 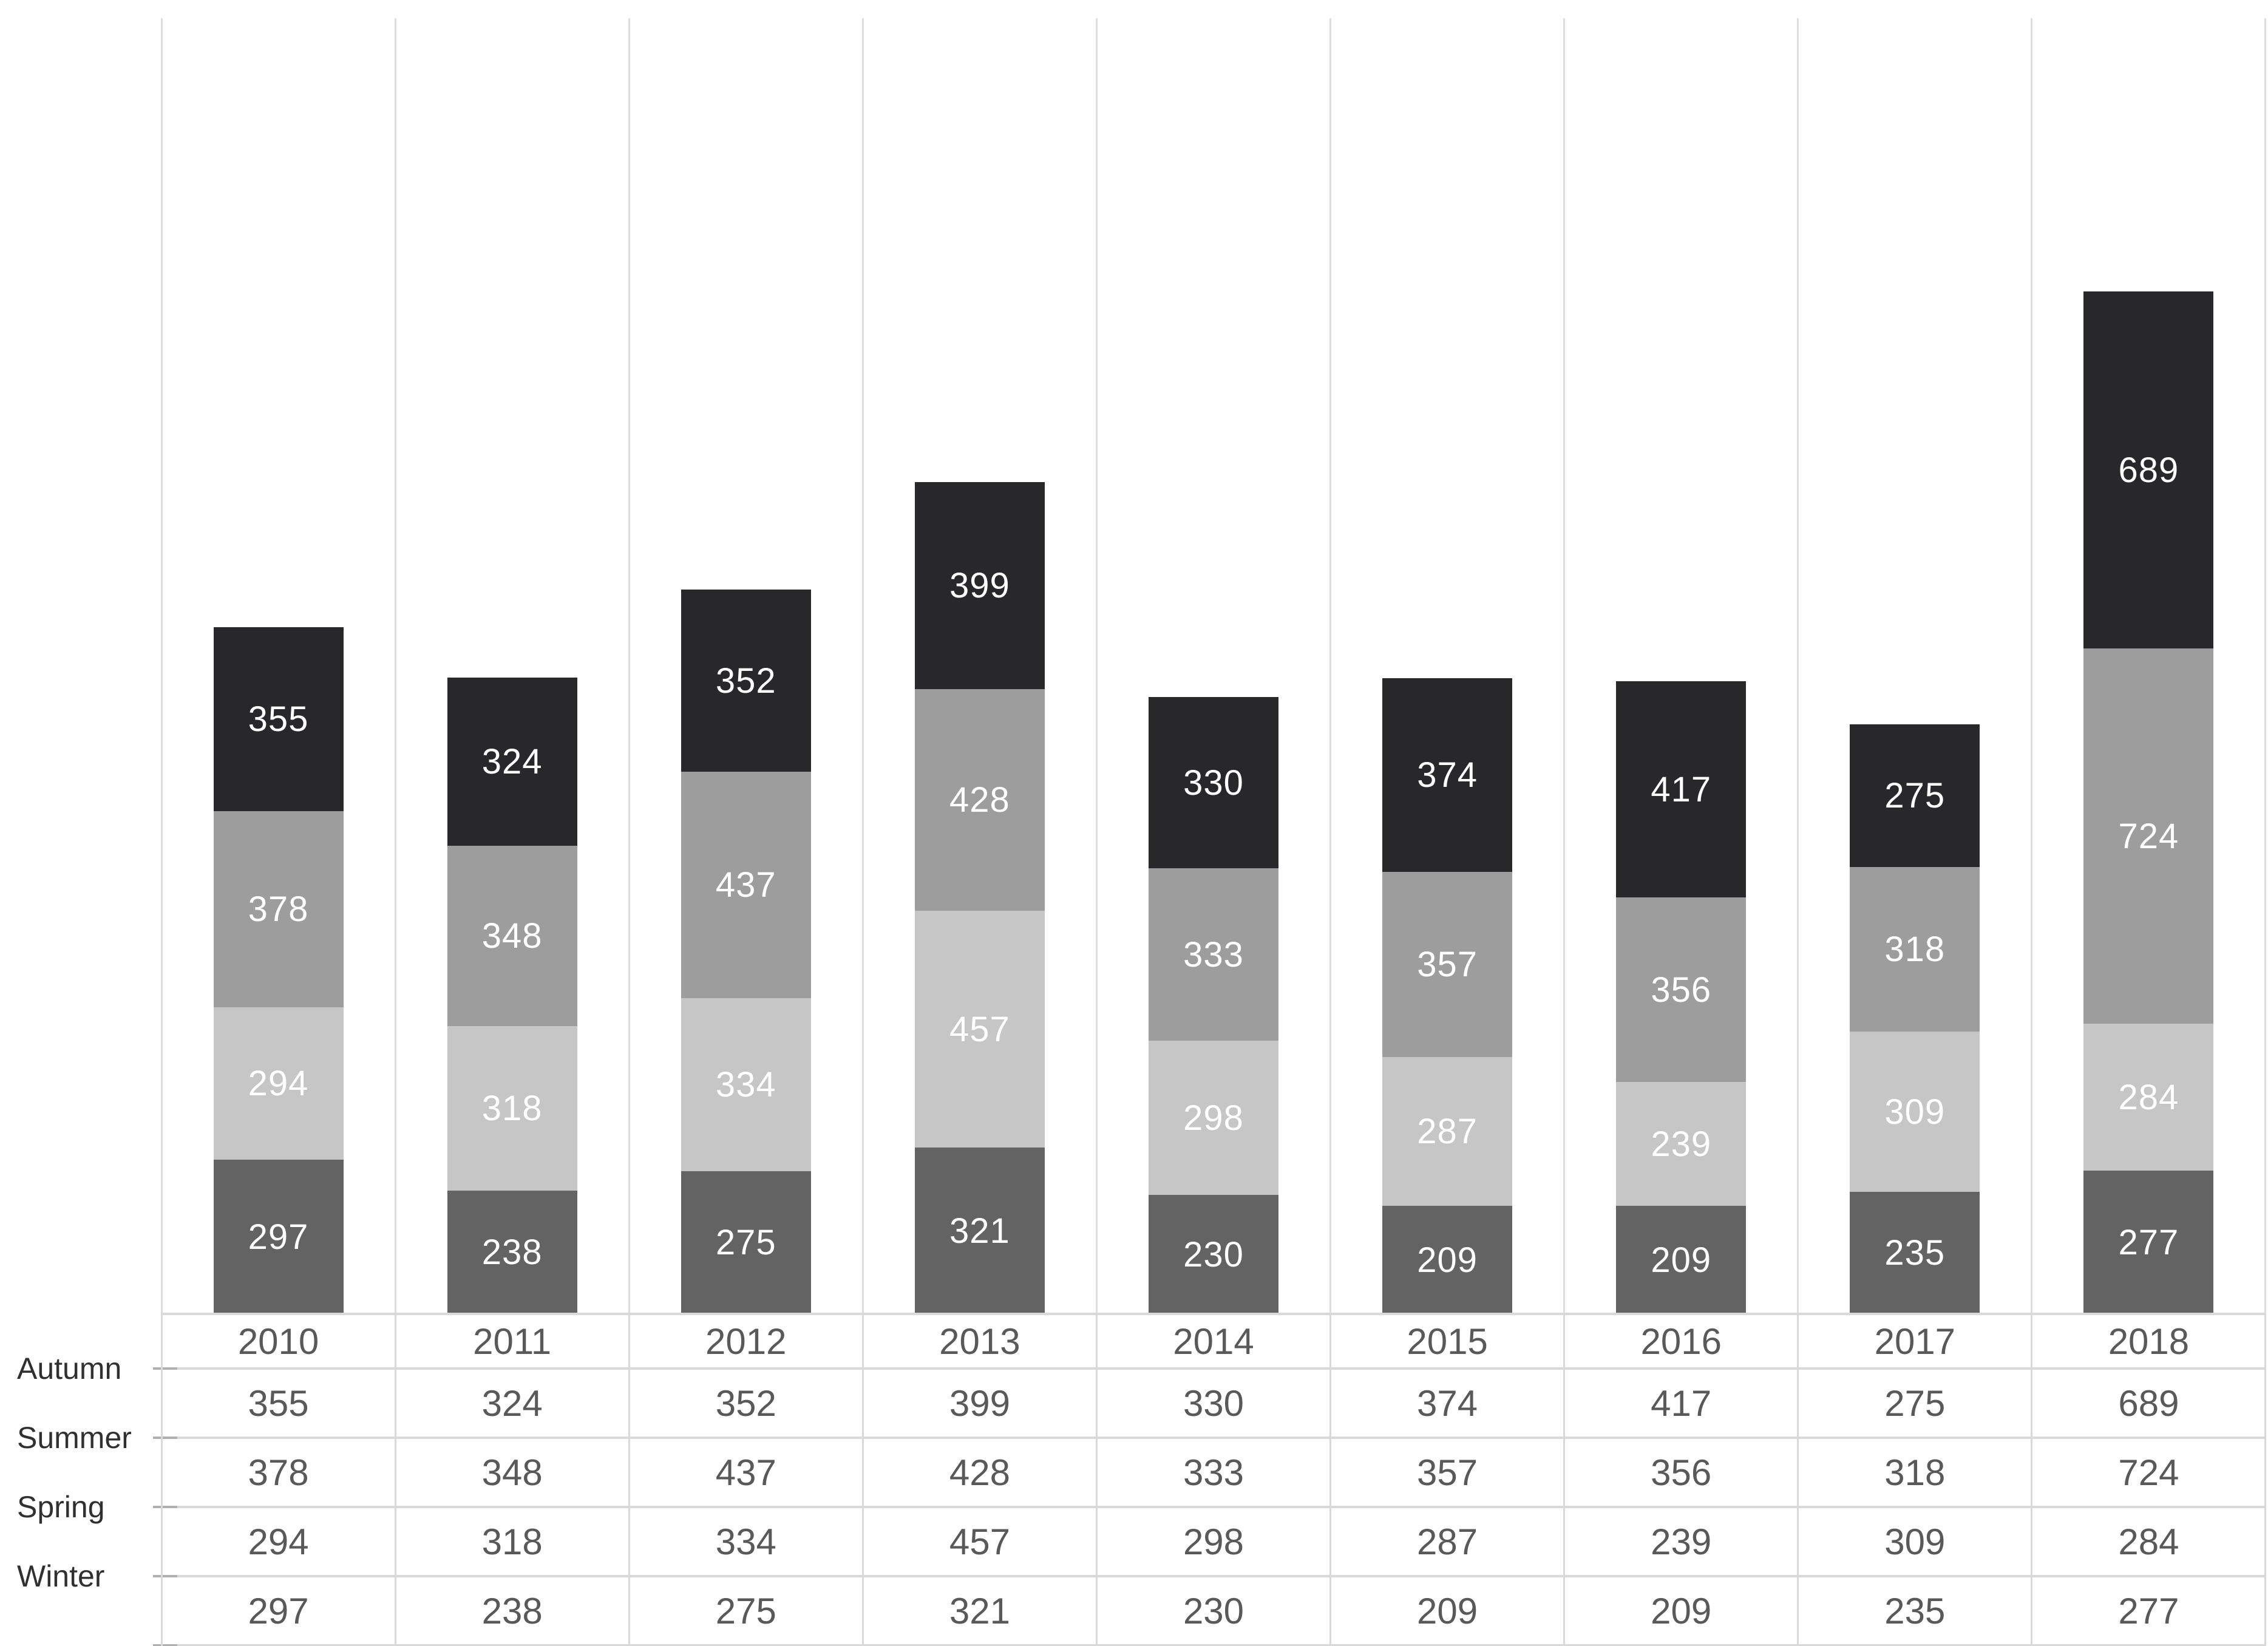 I want to click on bar-value-label: 330, so click(x=1213, y=783).